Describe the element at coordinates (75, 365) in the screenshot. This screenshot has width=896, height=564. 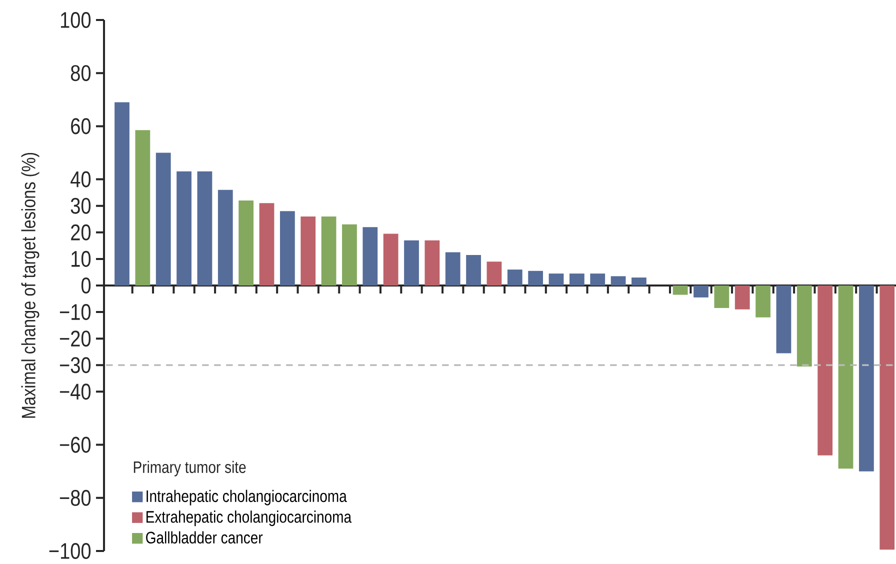
I see `y-tick-label: −30` at that location.